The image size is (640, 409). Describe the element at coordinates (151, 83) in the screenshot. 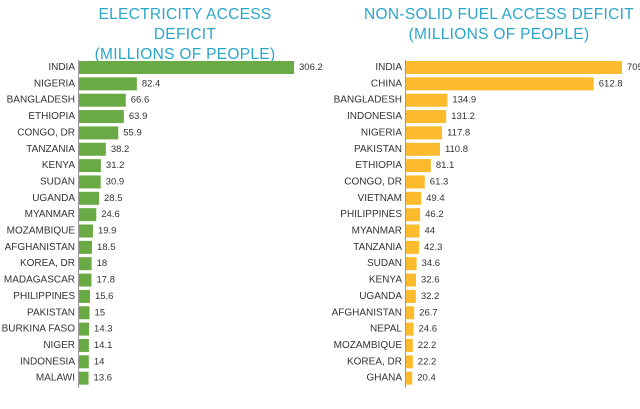

I see `electricity-value-label: 82.4` at that location.